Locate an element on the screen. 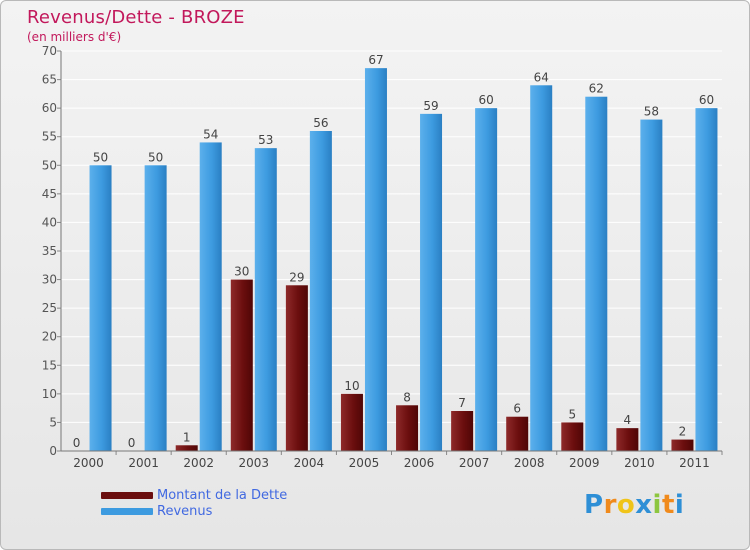 This screenshot has width=750, height=550. x-tick-label: 2005 is located at coordinates (364, 463).